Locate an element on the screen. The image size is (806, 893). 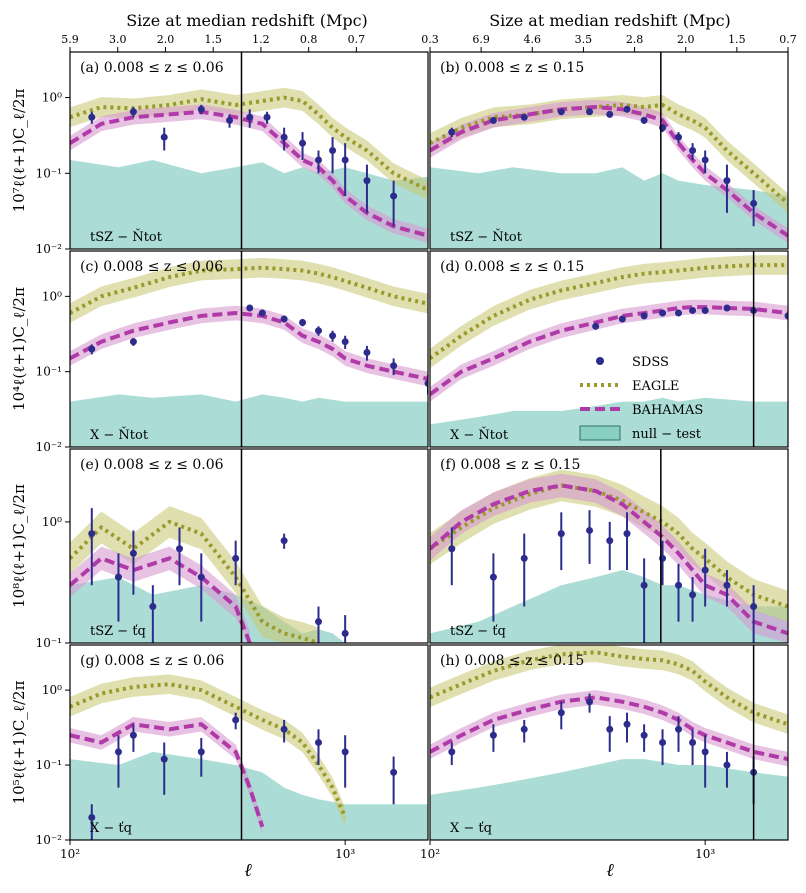
panel-pair-label: tSZ − ťq is located at coordinates (118, 631).